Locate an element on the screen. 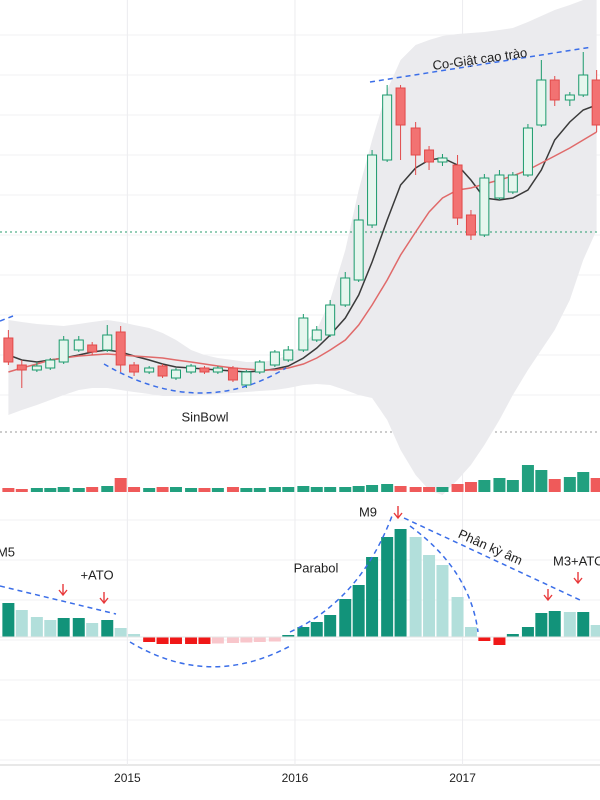 The height and width of the screenshot is (800, 600). trend-line is located at coordinates (7, 318).